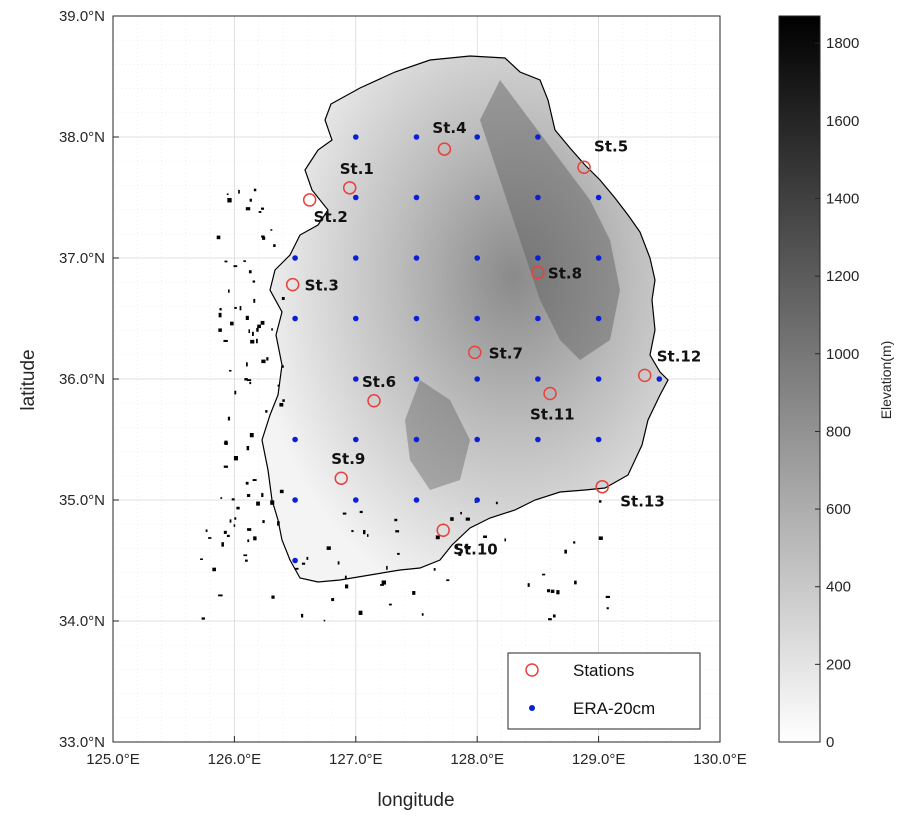  Describe the element at coordinates (449, 128) in the screenshot. I see `station-label: St.4` at that location.